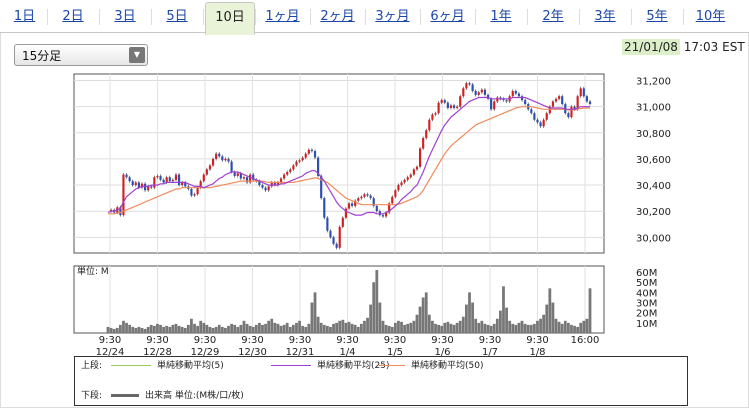 This screenshot has height=409, width=749. Describe the element at coordinates (73, 16) in the screenshot. I see `tab-2: 2日` at that location.